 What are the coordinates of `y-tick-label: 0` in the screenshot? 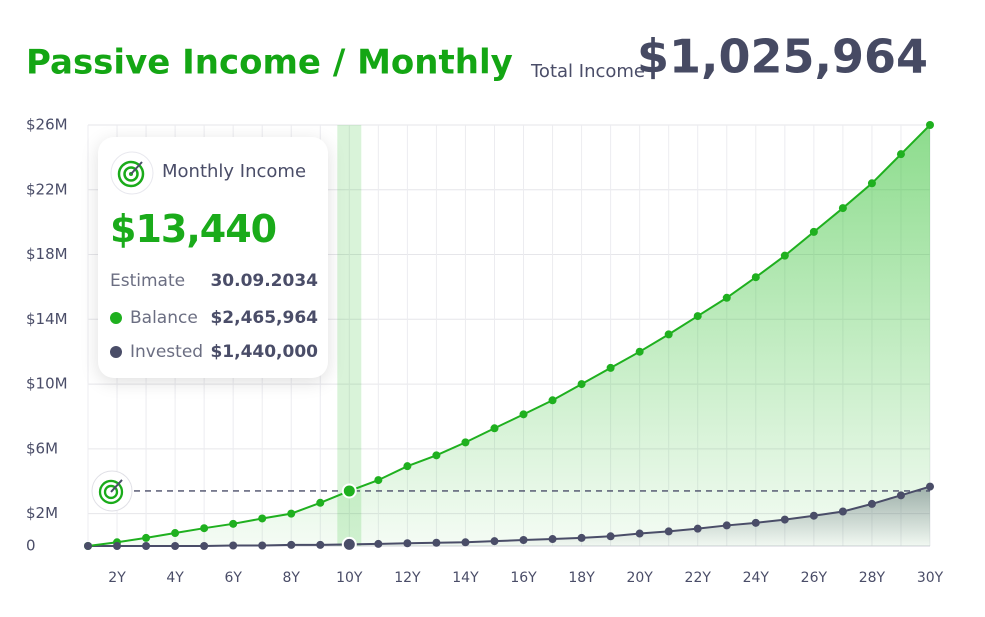 It's located at (31, 546).